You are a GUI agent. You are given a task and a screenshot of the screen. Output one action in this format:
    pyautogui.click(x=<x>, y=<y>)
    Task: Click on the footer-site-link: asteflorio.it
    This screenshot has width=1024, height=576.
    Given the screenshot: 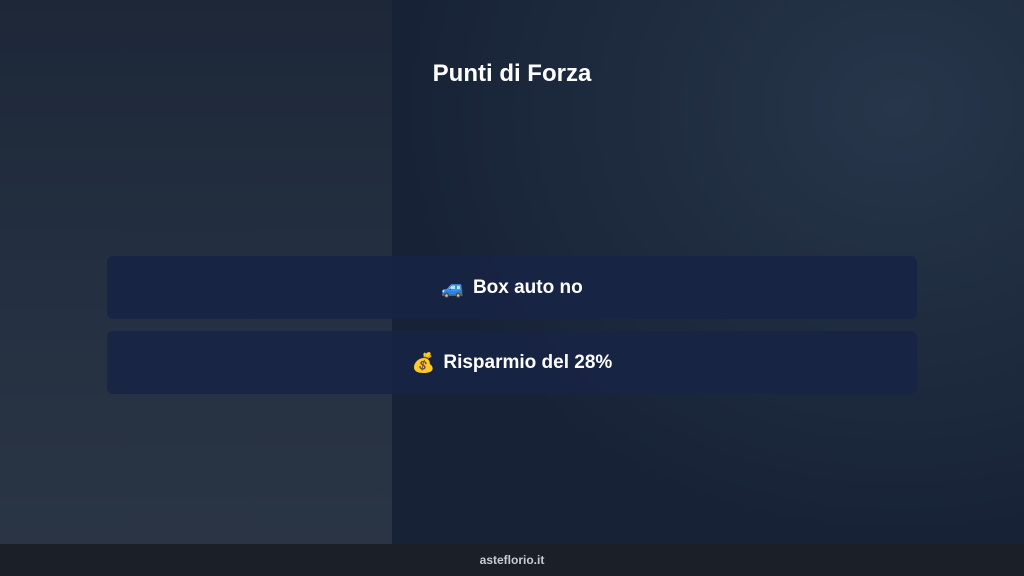 What is the action you would take?
    pyautogui.click(x=512, y=560)
    